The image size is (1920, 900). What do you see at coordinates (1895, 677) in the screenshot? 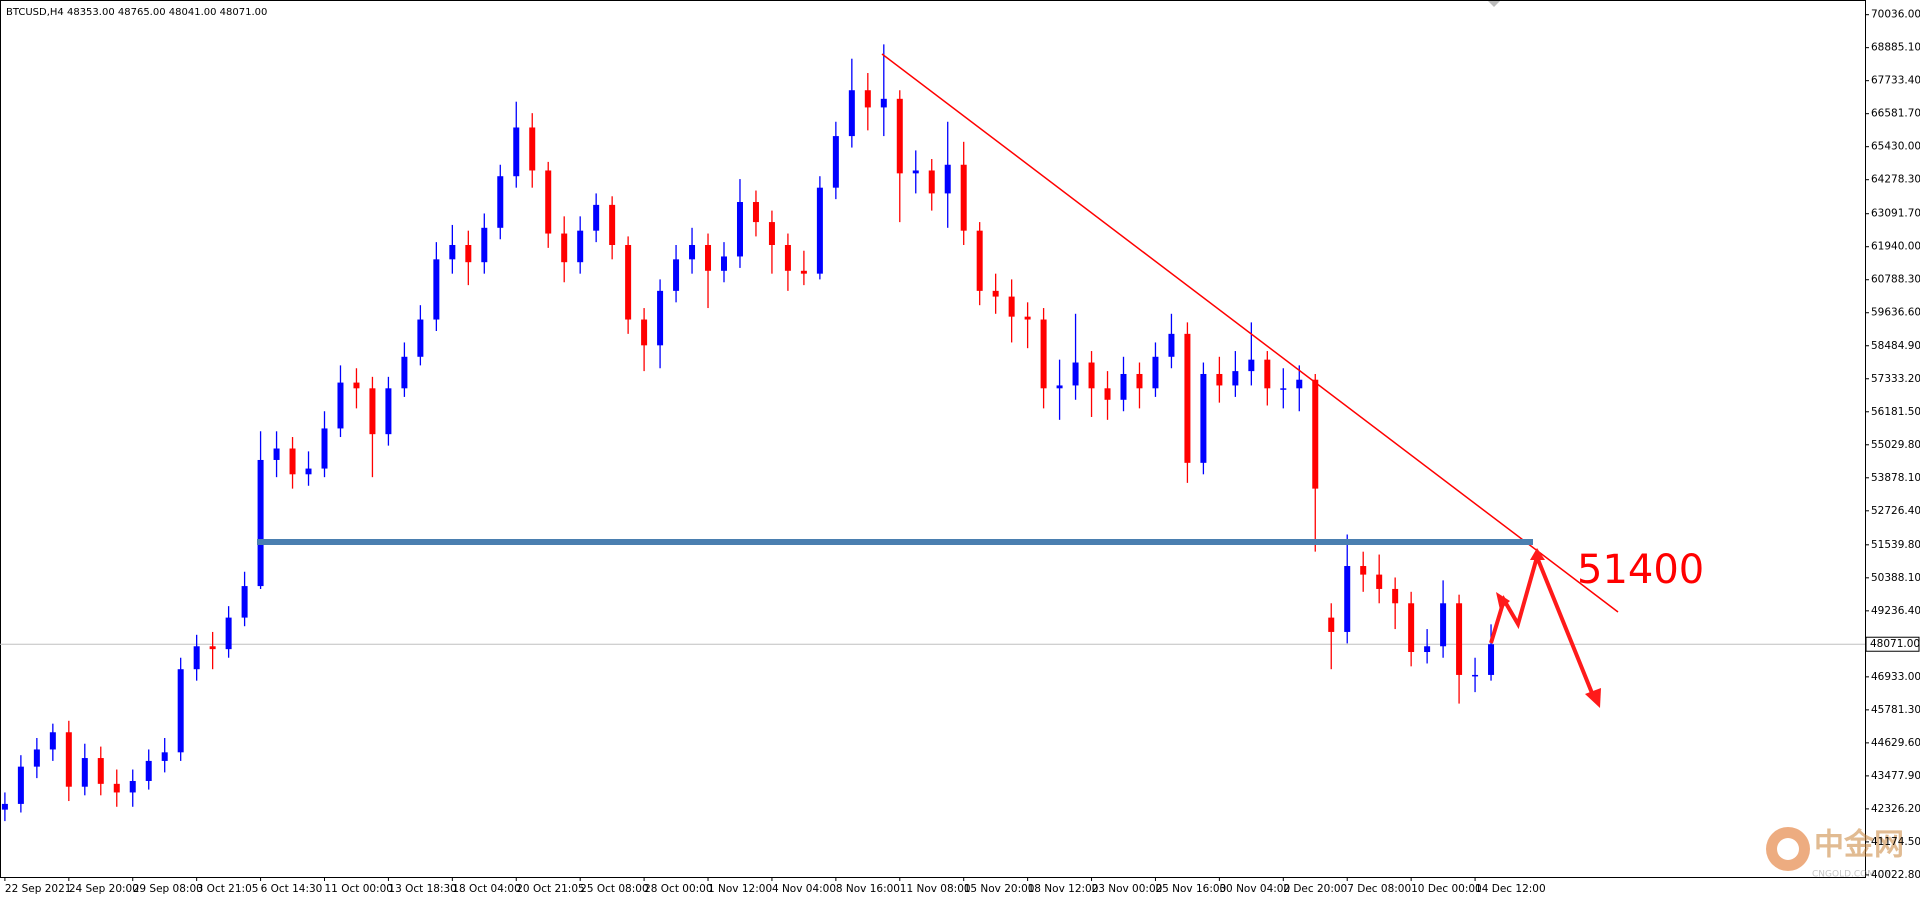
I see `y-tick-label: 46933.00` at bounding box center [1895, 677].